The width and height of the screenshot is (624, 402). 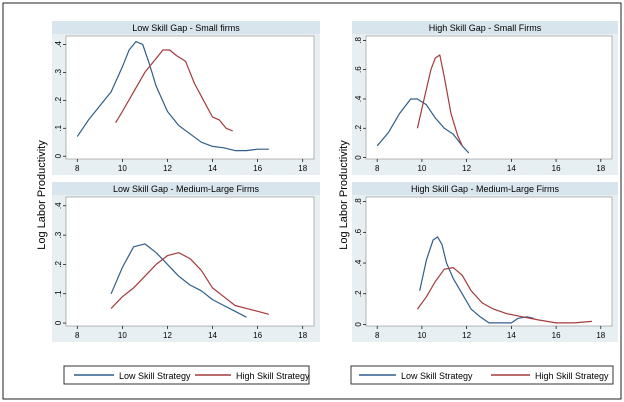 I want to click on panel-2-title-strip, so click(x=485, y=27).